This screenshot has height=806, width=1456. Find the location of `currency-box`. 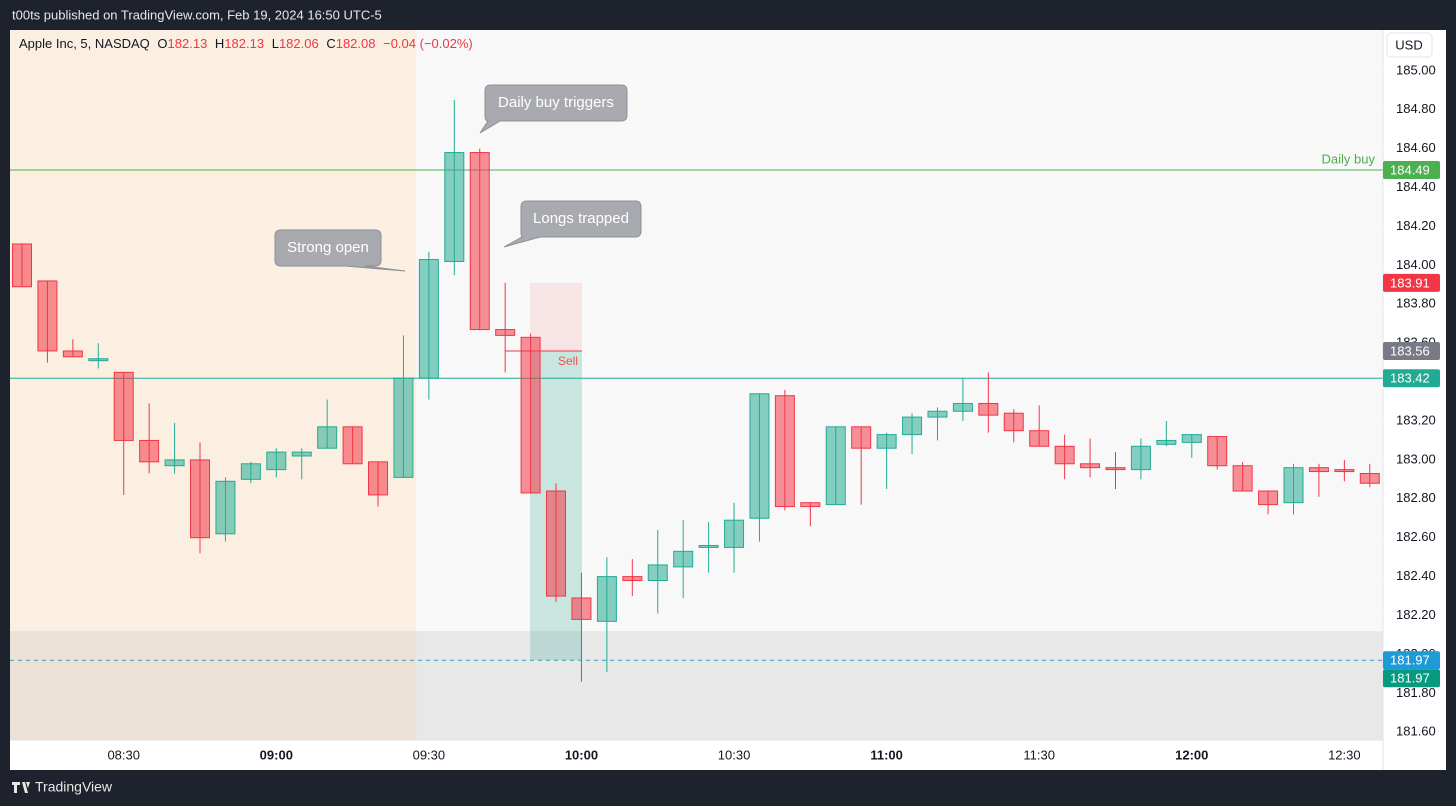

currency-box is located at coordinates (1409, 45).